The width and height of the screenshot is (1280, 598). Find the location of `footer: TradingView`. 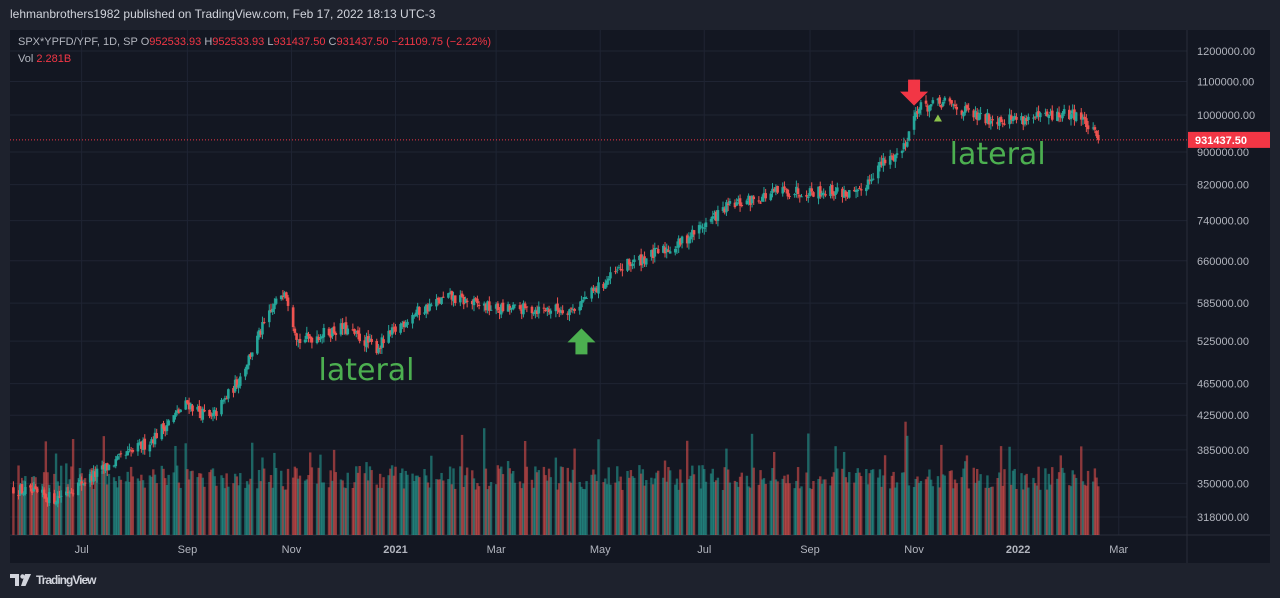

footer: TradingView is located at coordinates (53, 580).